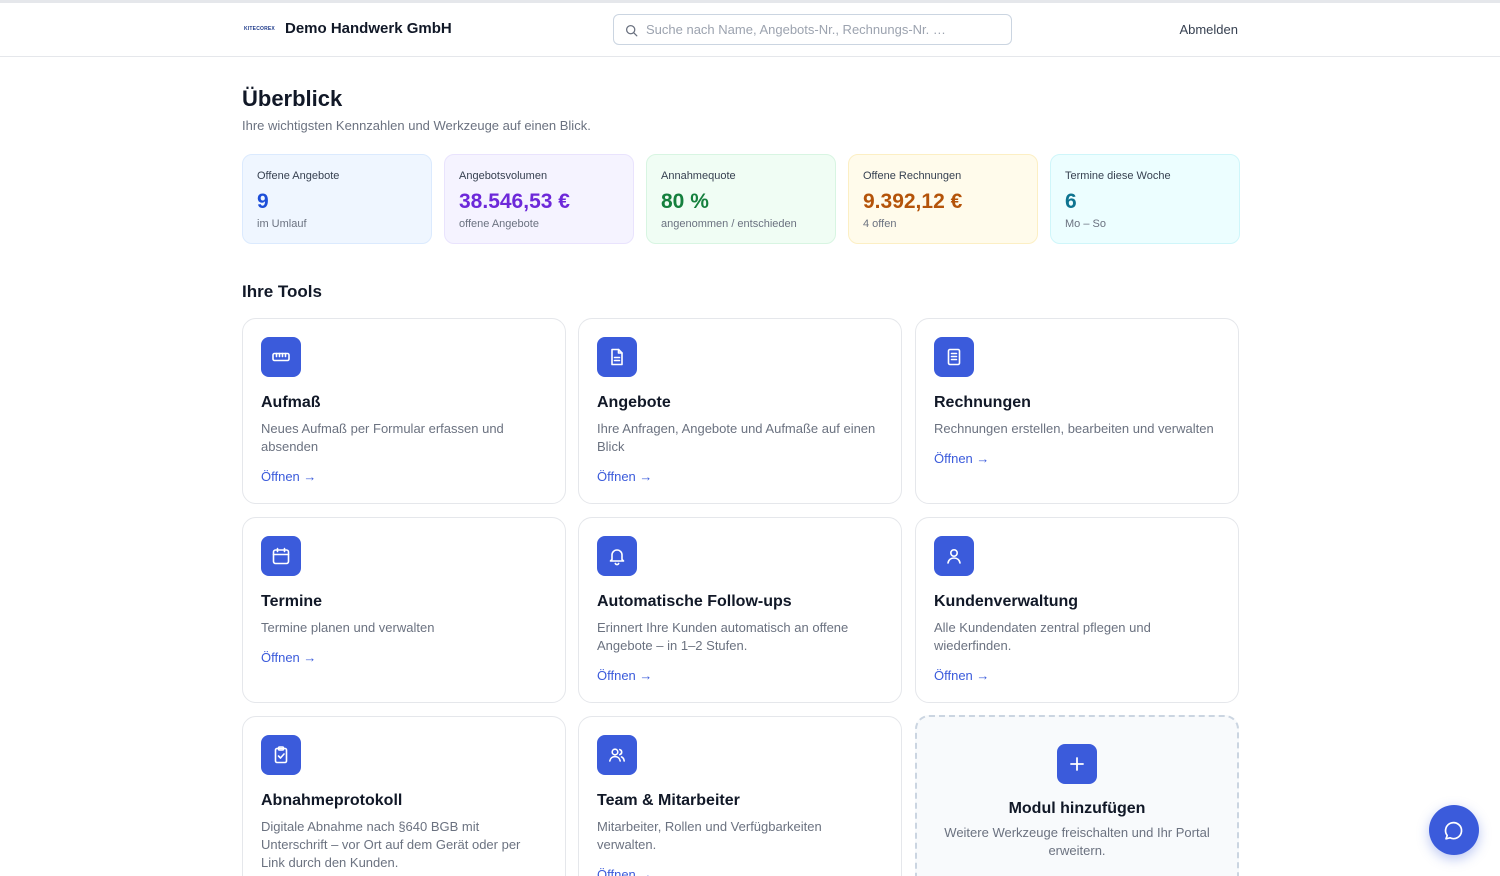  I want to click on kpi-sublabel: angenommen / entschieden, so click(729, 224).